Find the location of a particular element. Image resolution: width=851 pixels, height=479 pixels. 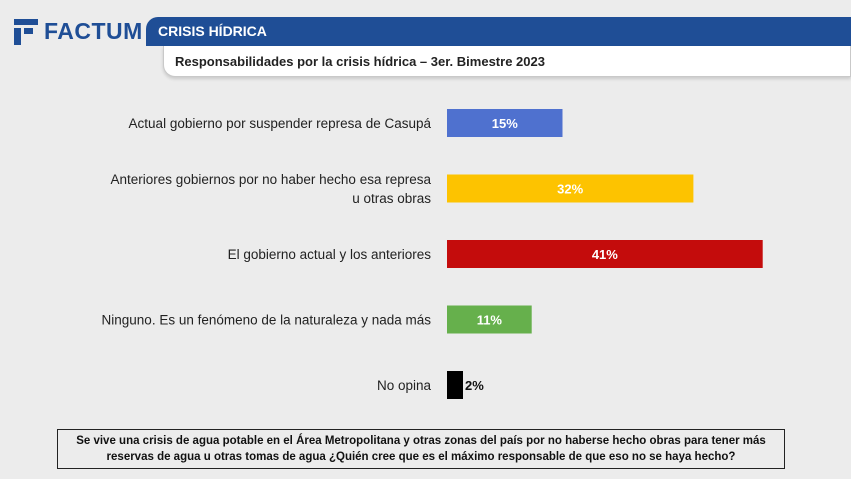

factum-logo-icon is located at coordinates (26, 31).